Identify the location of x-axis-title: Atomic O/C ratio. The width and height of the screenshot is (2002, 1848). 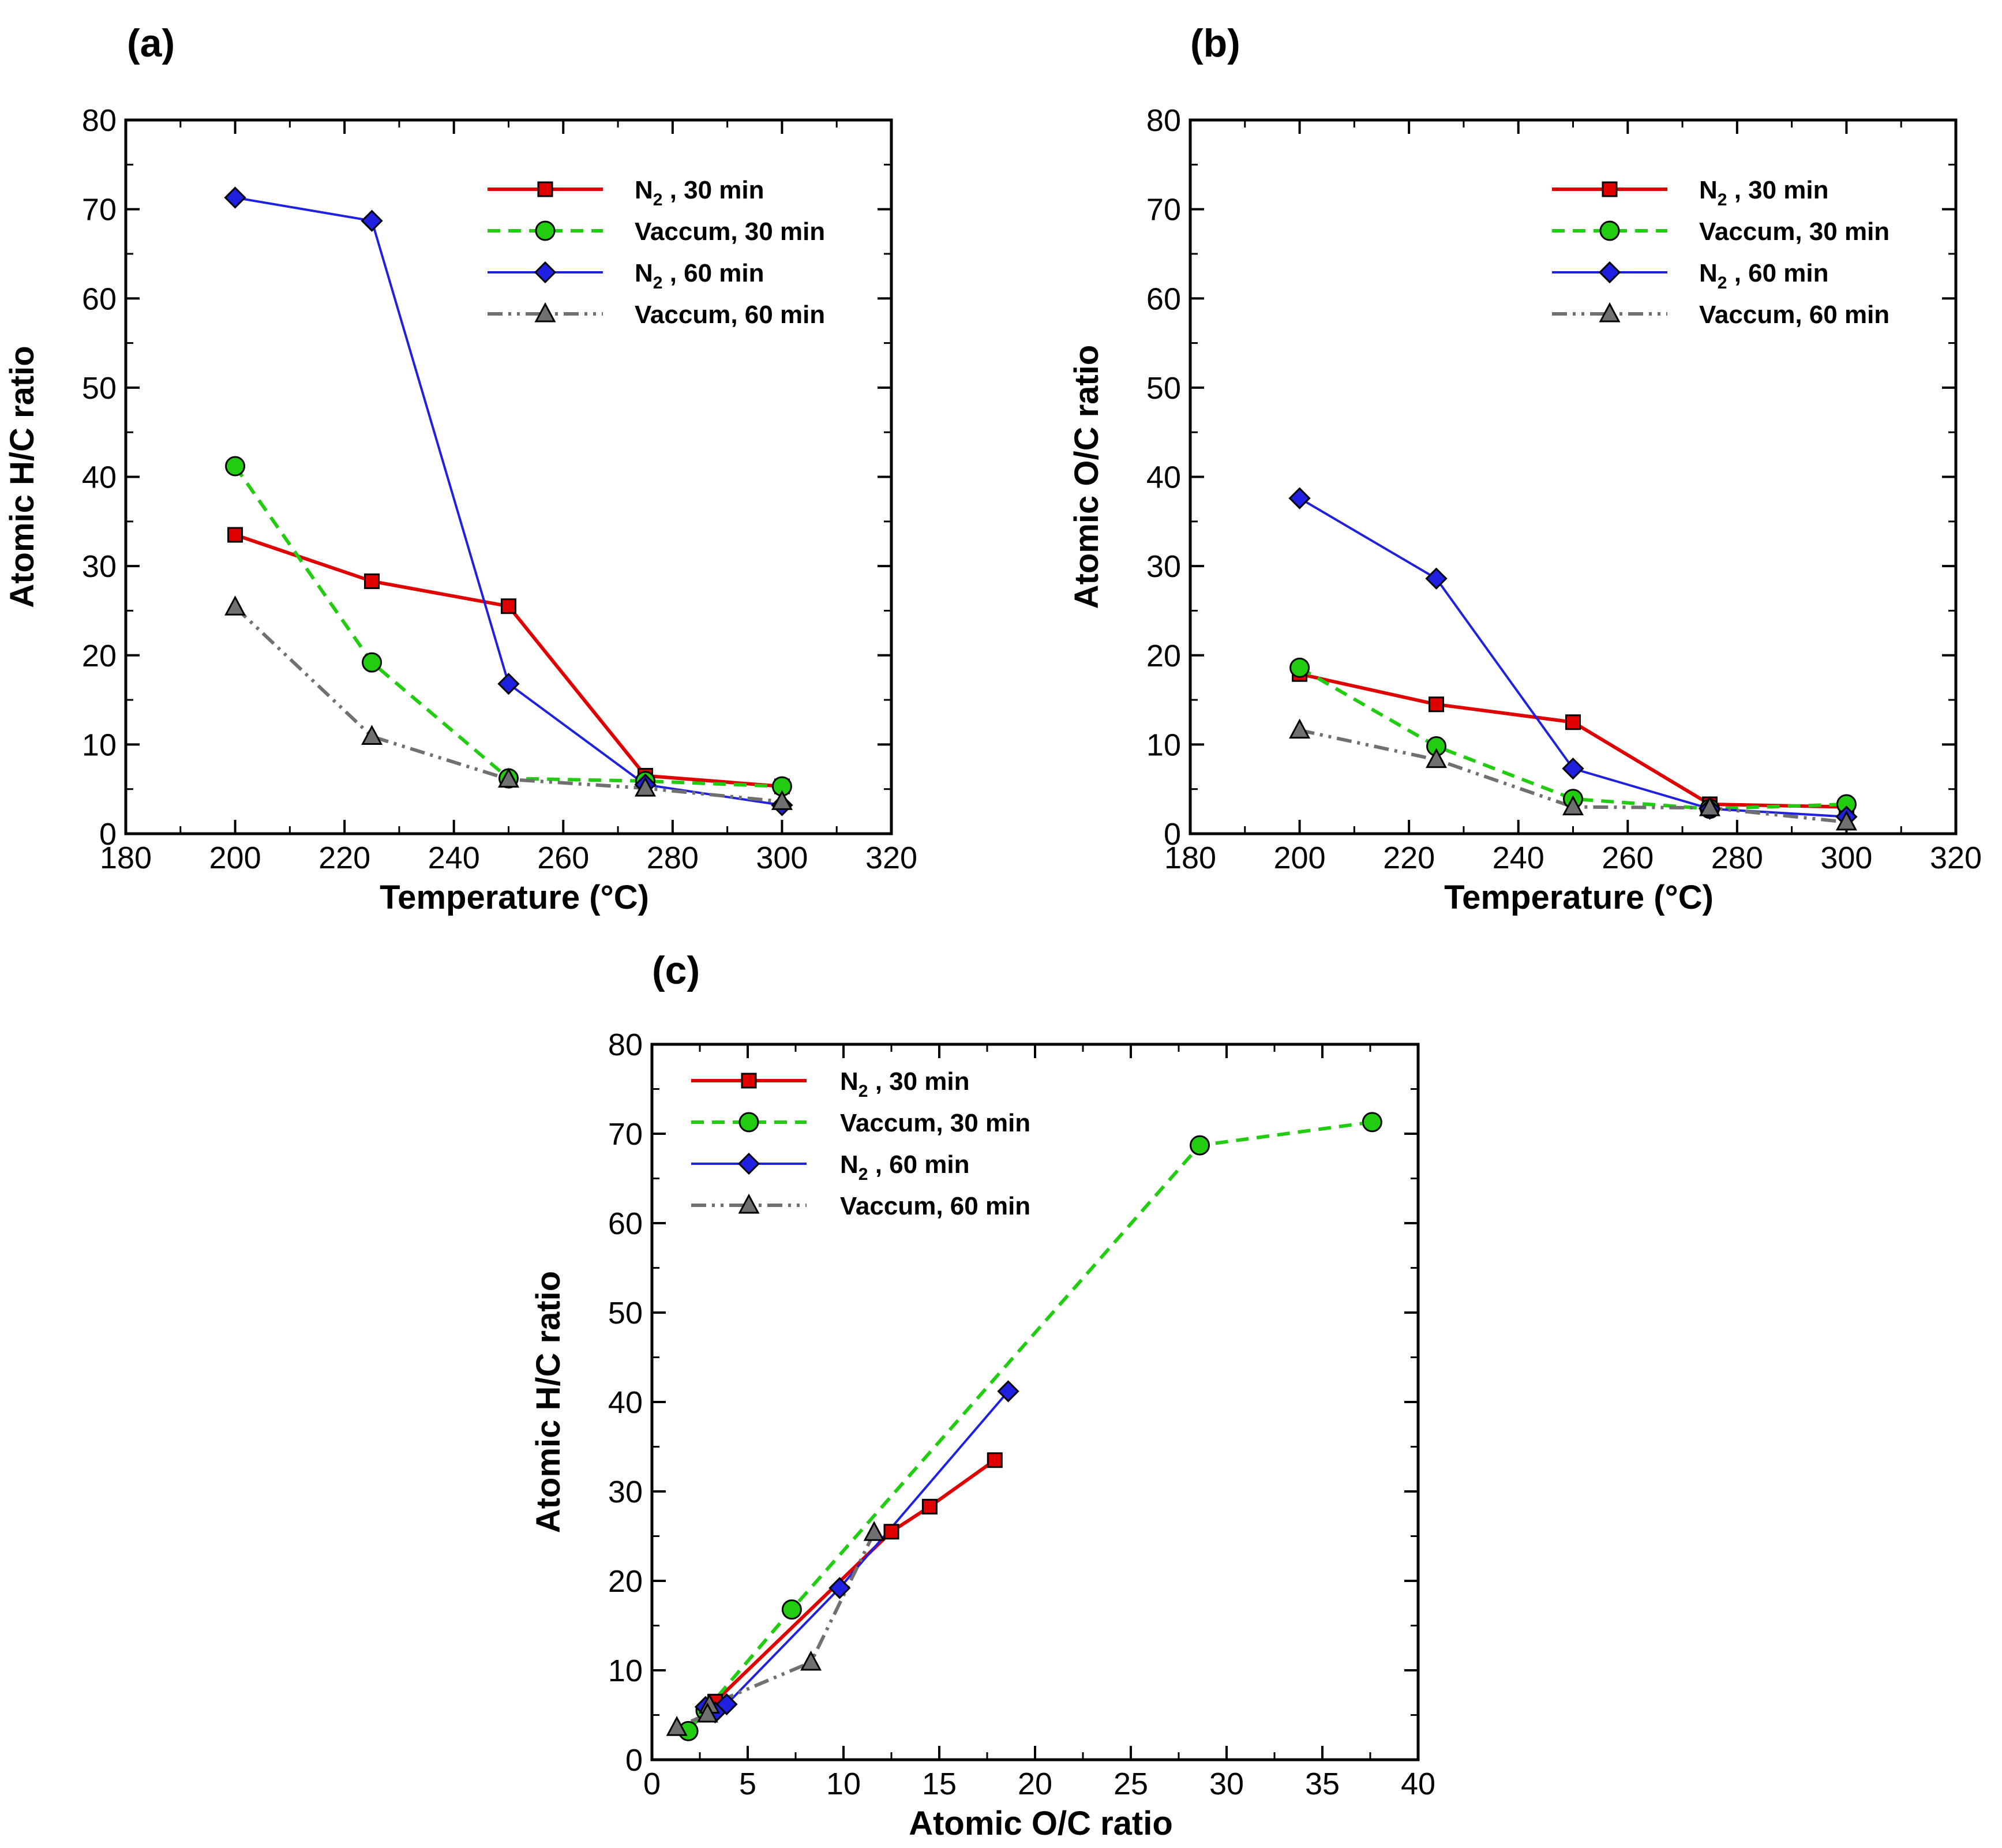
(1041, 1824).